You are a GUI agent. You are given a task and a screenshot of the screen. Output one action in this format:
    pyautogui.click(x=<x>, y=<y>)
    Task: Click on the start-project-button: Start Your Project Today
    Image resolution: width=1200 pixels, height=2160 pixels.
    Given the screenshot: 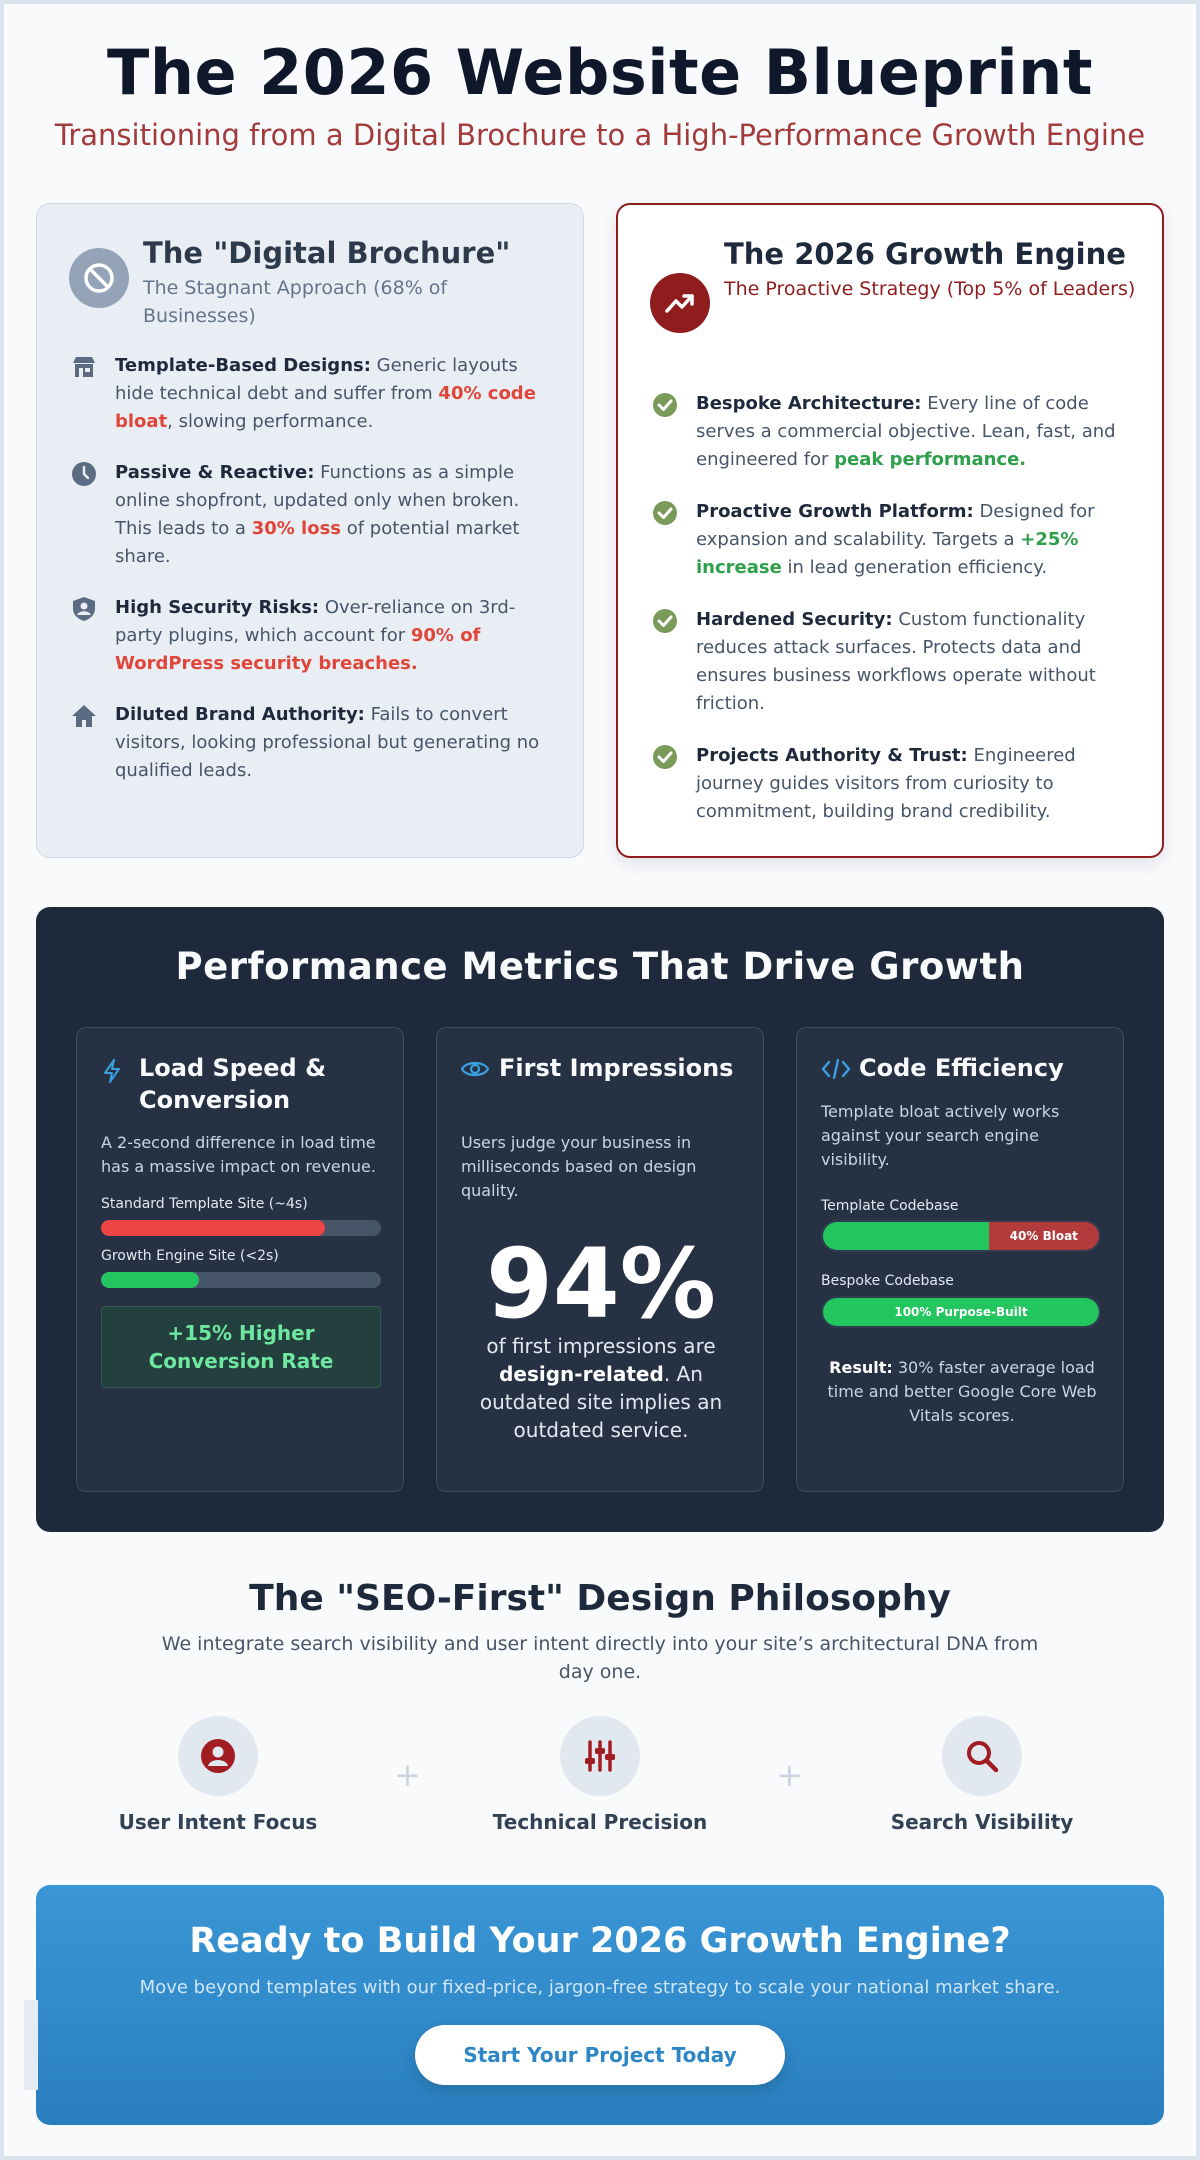 What is the action you would take?
    pyautogui.click(x=600, y=2055)
    